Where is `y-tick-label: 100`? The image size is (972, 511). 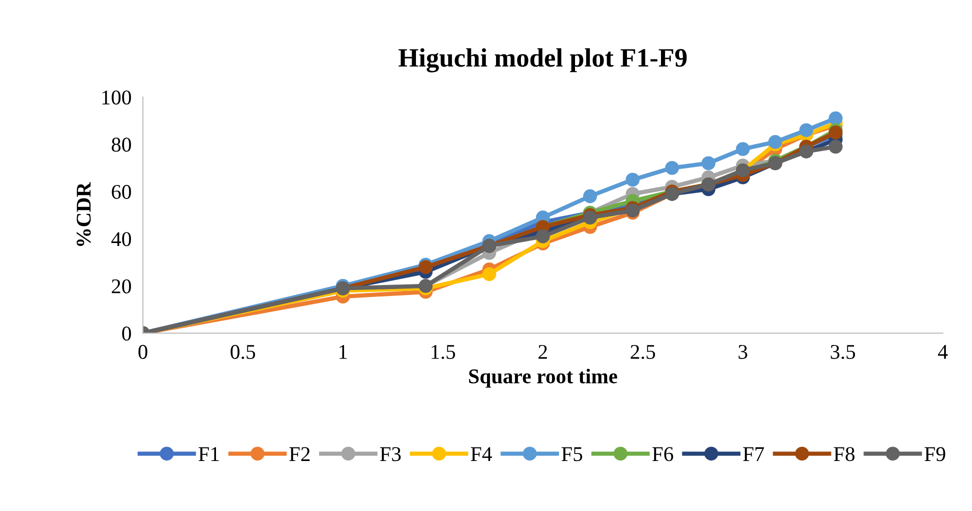 y-tick-label: 100 is located at coordinates (116, 97).